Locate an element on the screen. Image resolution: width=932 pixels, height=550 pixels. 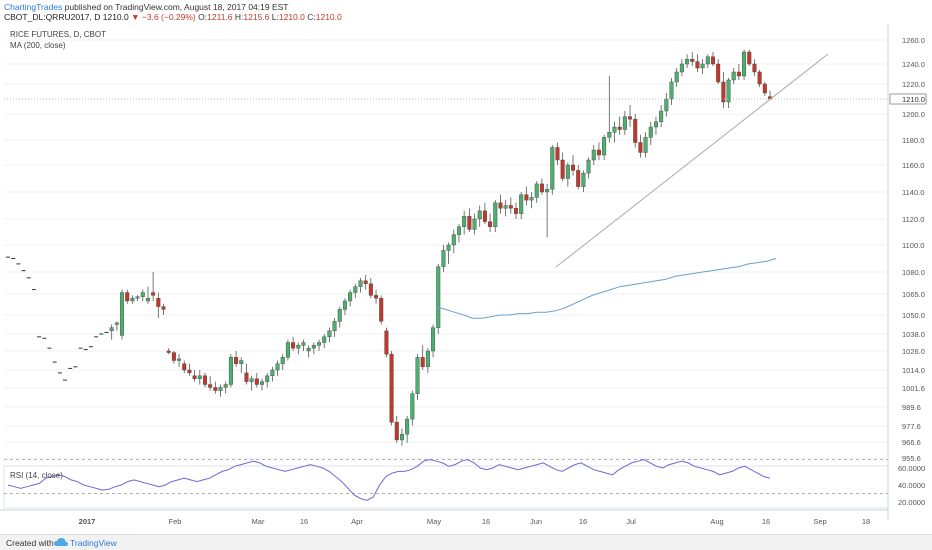
y-tick-label: 1240.0 is located at coordinates (913, 64).